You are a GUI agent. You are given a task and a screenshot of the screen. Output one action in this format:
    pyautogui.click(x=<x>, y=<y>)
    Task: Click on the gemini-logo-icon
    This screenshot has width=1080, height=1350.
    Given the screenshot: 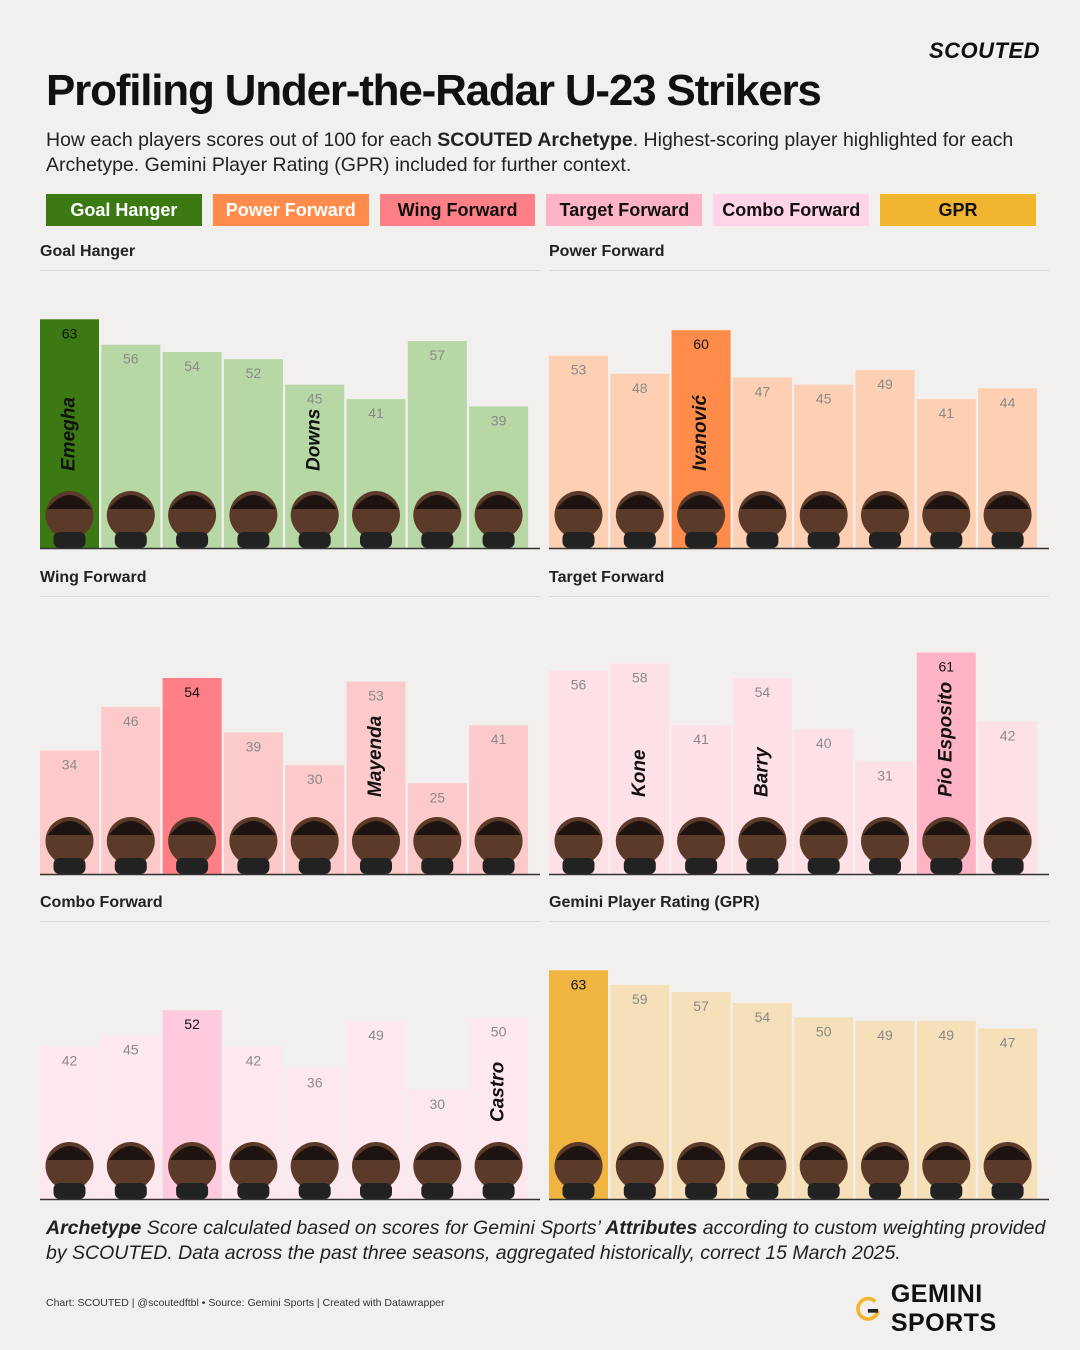 What is the action you would take?
    pyautogui.click(x=868, y=1308)
    